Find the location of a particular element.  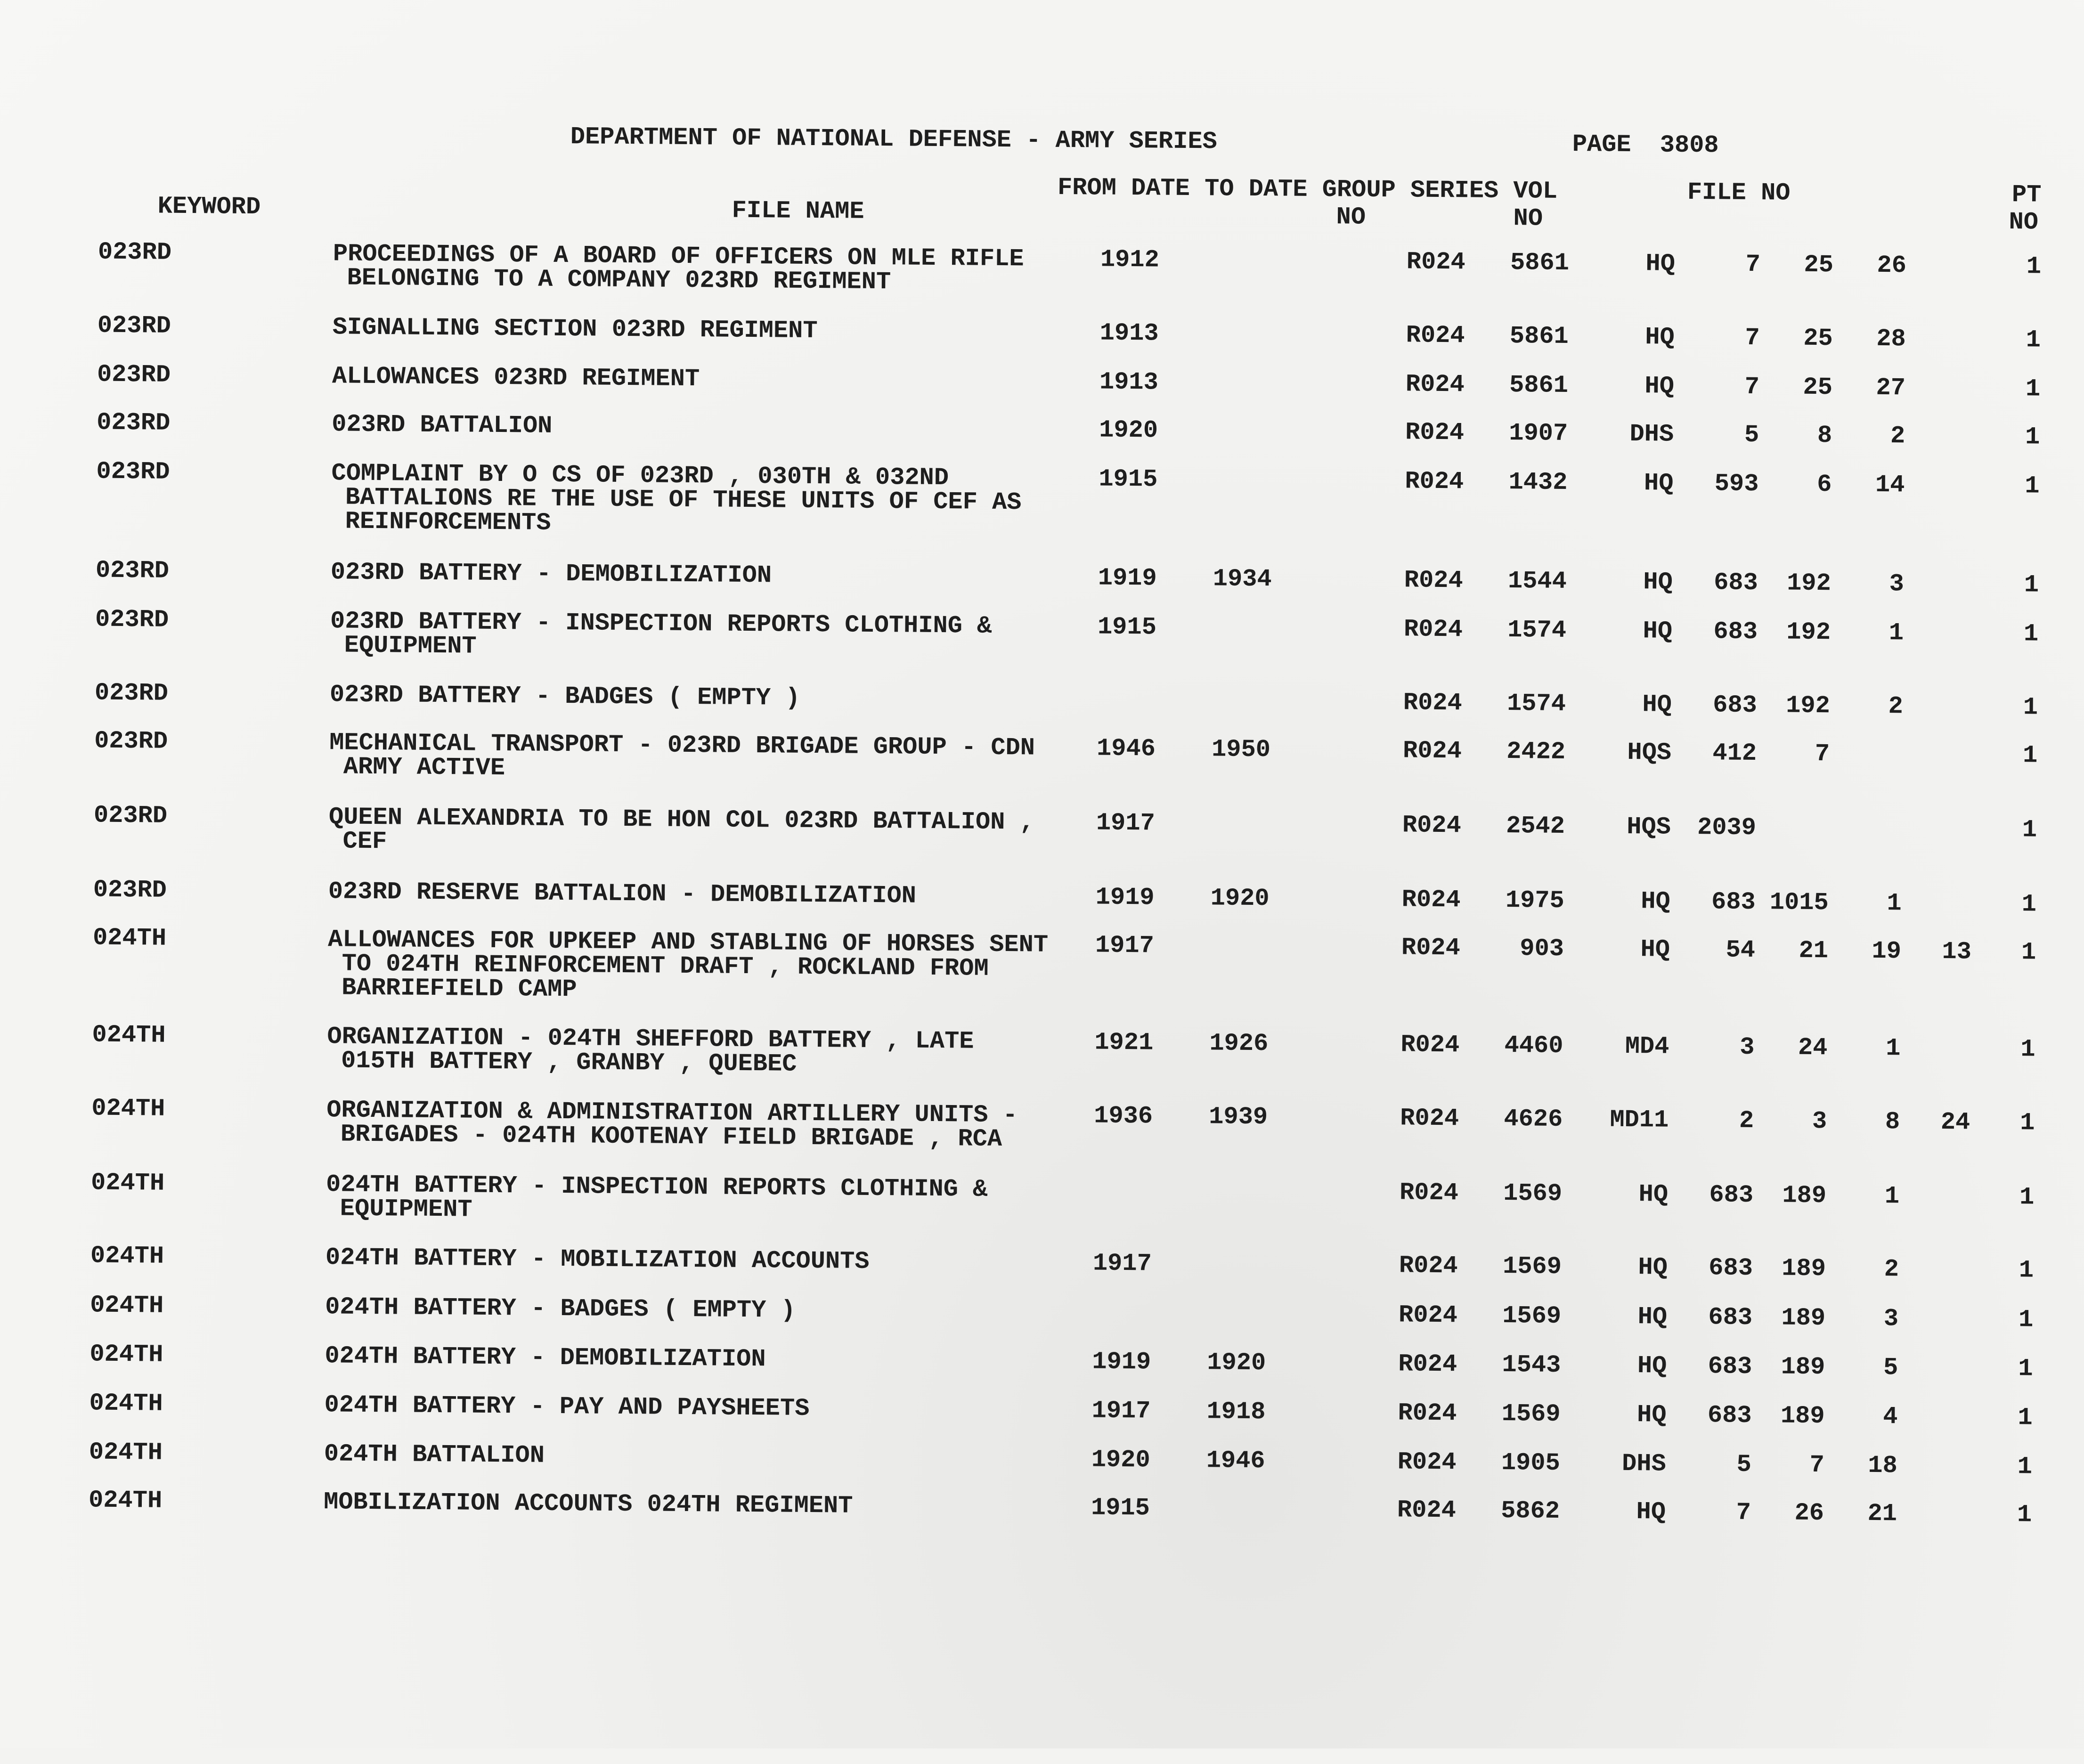

office-cell: MD11 is located at coordinates (1639, 1120).